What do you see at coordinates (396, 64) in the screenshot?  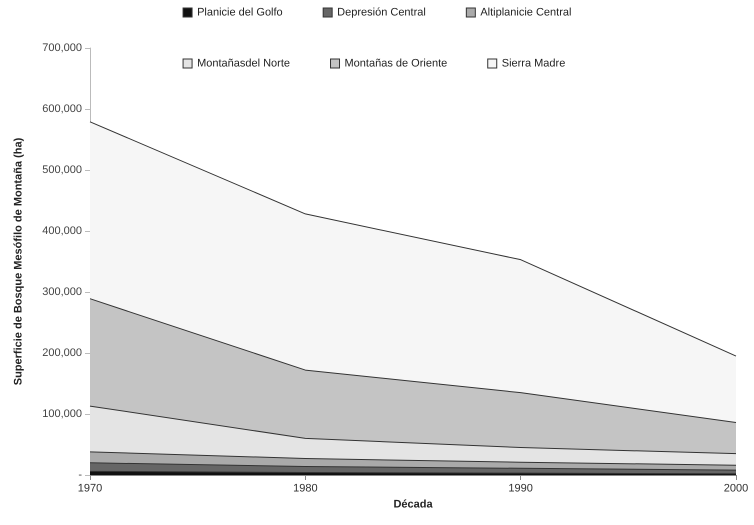 I see `legend-label: Montañas de Oriente` at bounding box center [396, 64].